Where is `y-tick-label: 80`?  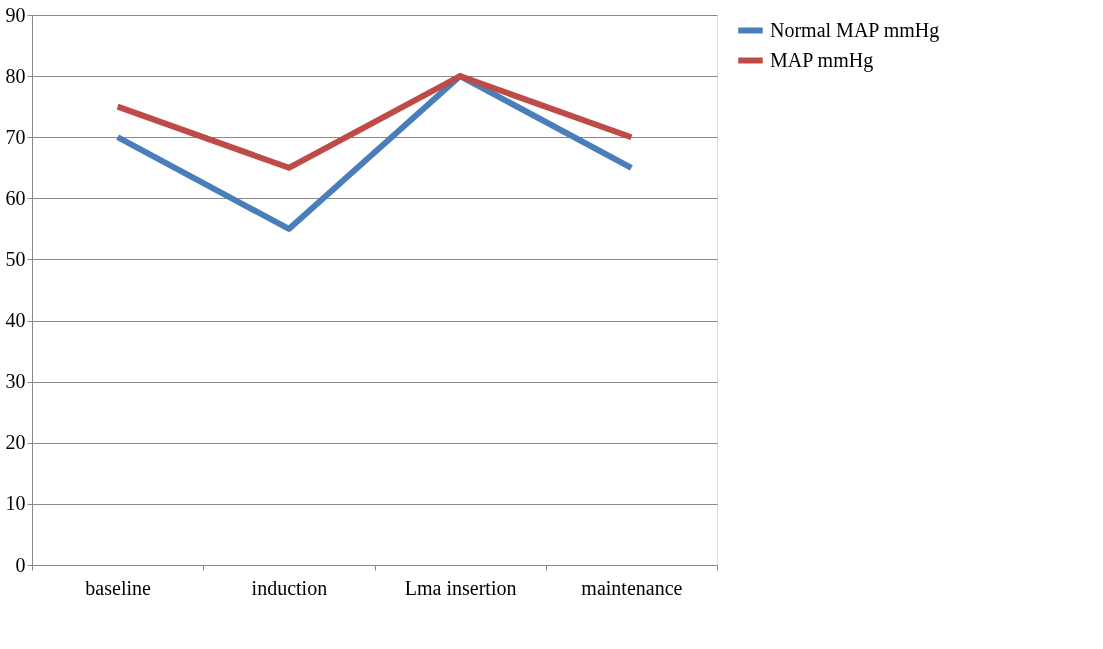 y-tick-label: 80 is located at coordinates (15, 75).